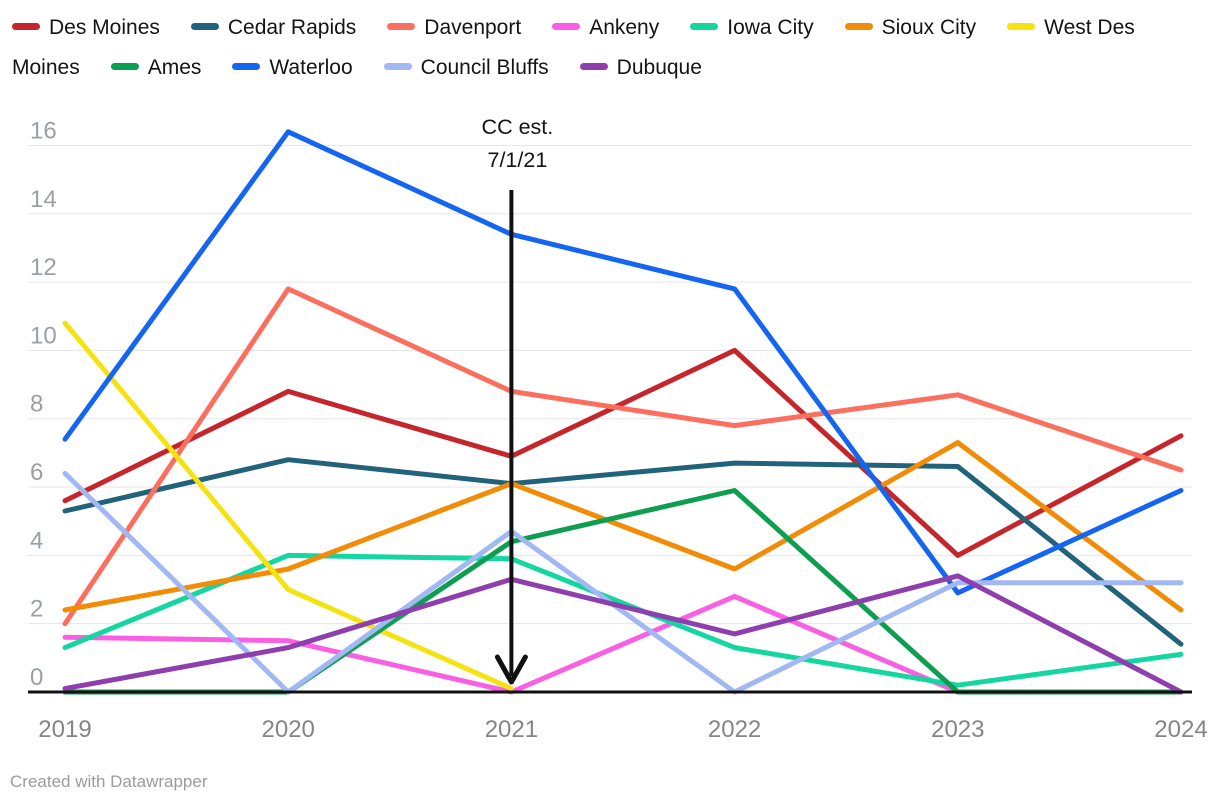 The height and width of the screenshot is (808, 1220). Describe the element at coordinates (43, 267) in the screenshot. I see `y-axis-tick-label: 12` at that location.